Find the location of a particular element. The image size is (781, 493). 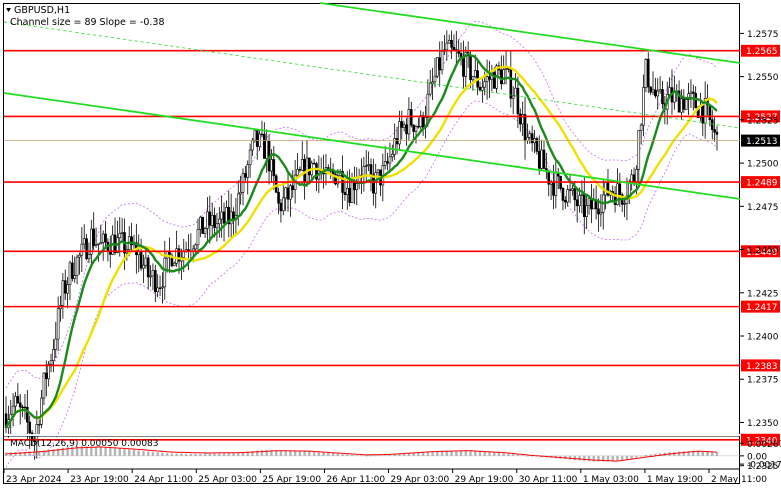

channel-upper-line is located at coordinates (530, 33).